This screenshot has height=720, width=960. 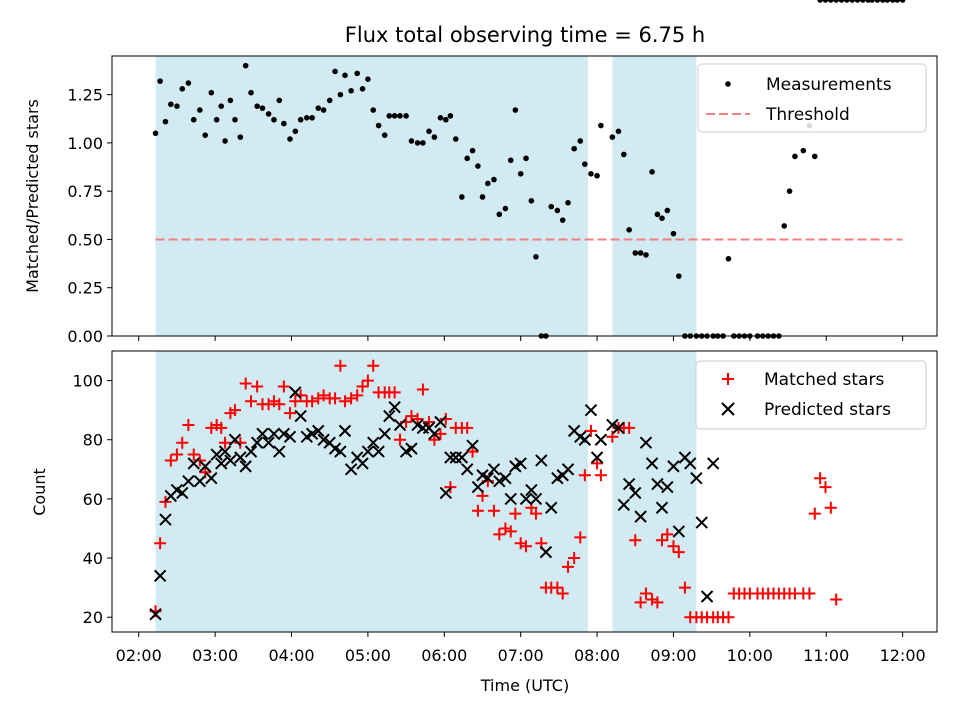 What do you see at coordinates (750, 655) in the screenshot?
I see `x-tick-label-8: 10:00` at bounding box center [750, 655].